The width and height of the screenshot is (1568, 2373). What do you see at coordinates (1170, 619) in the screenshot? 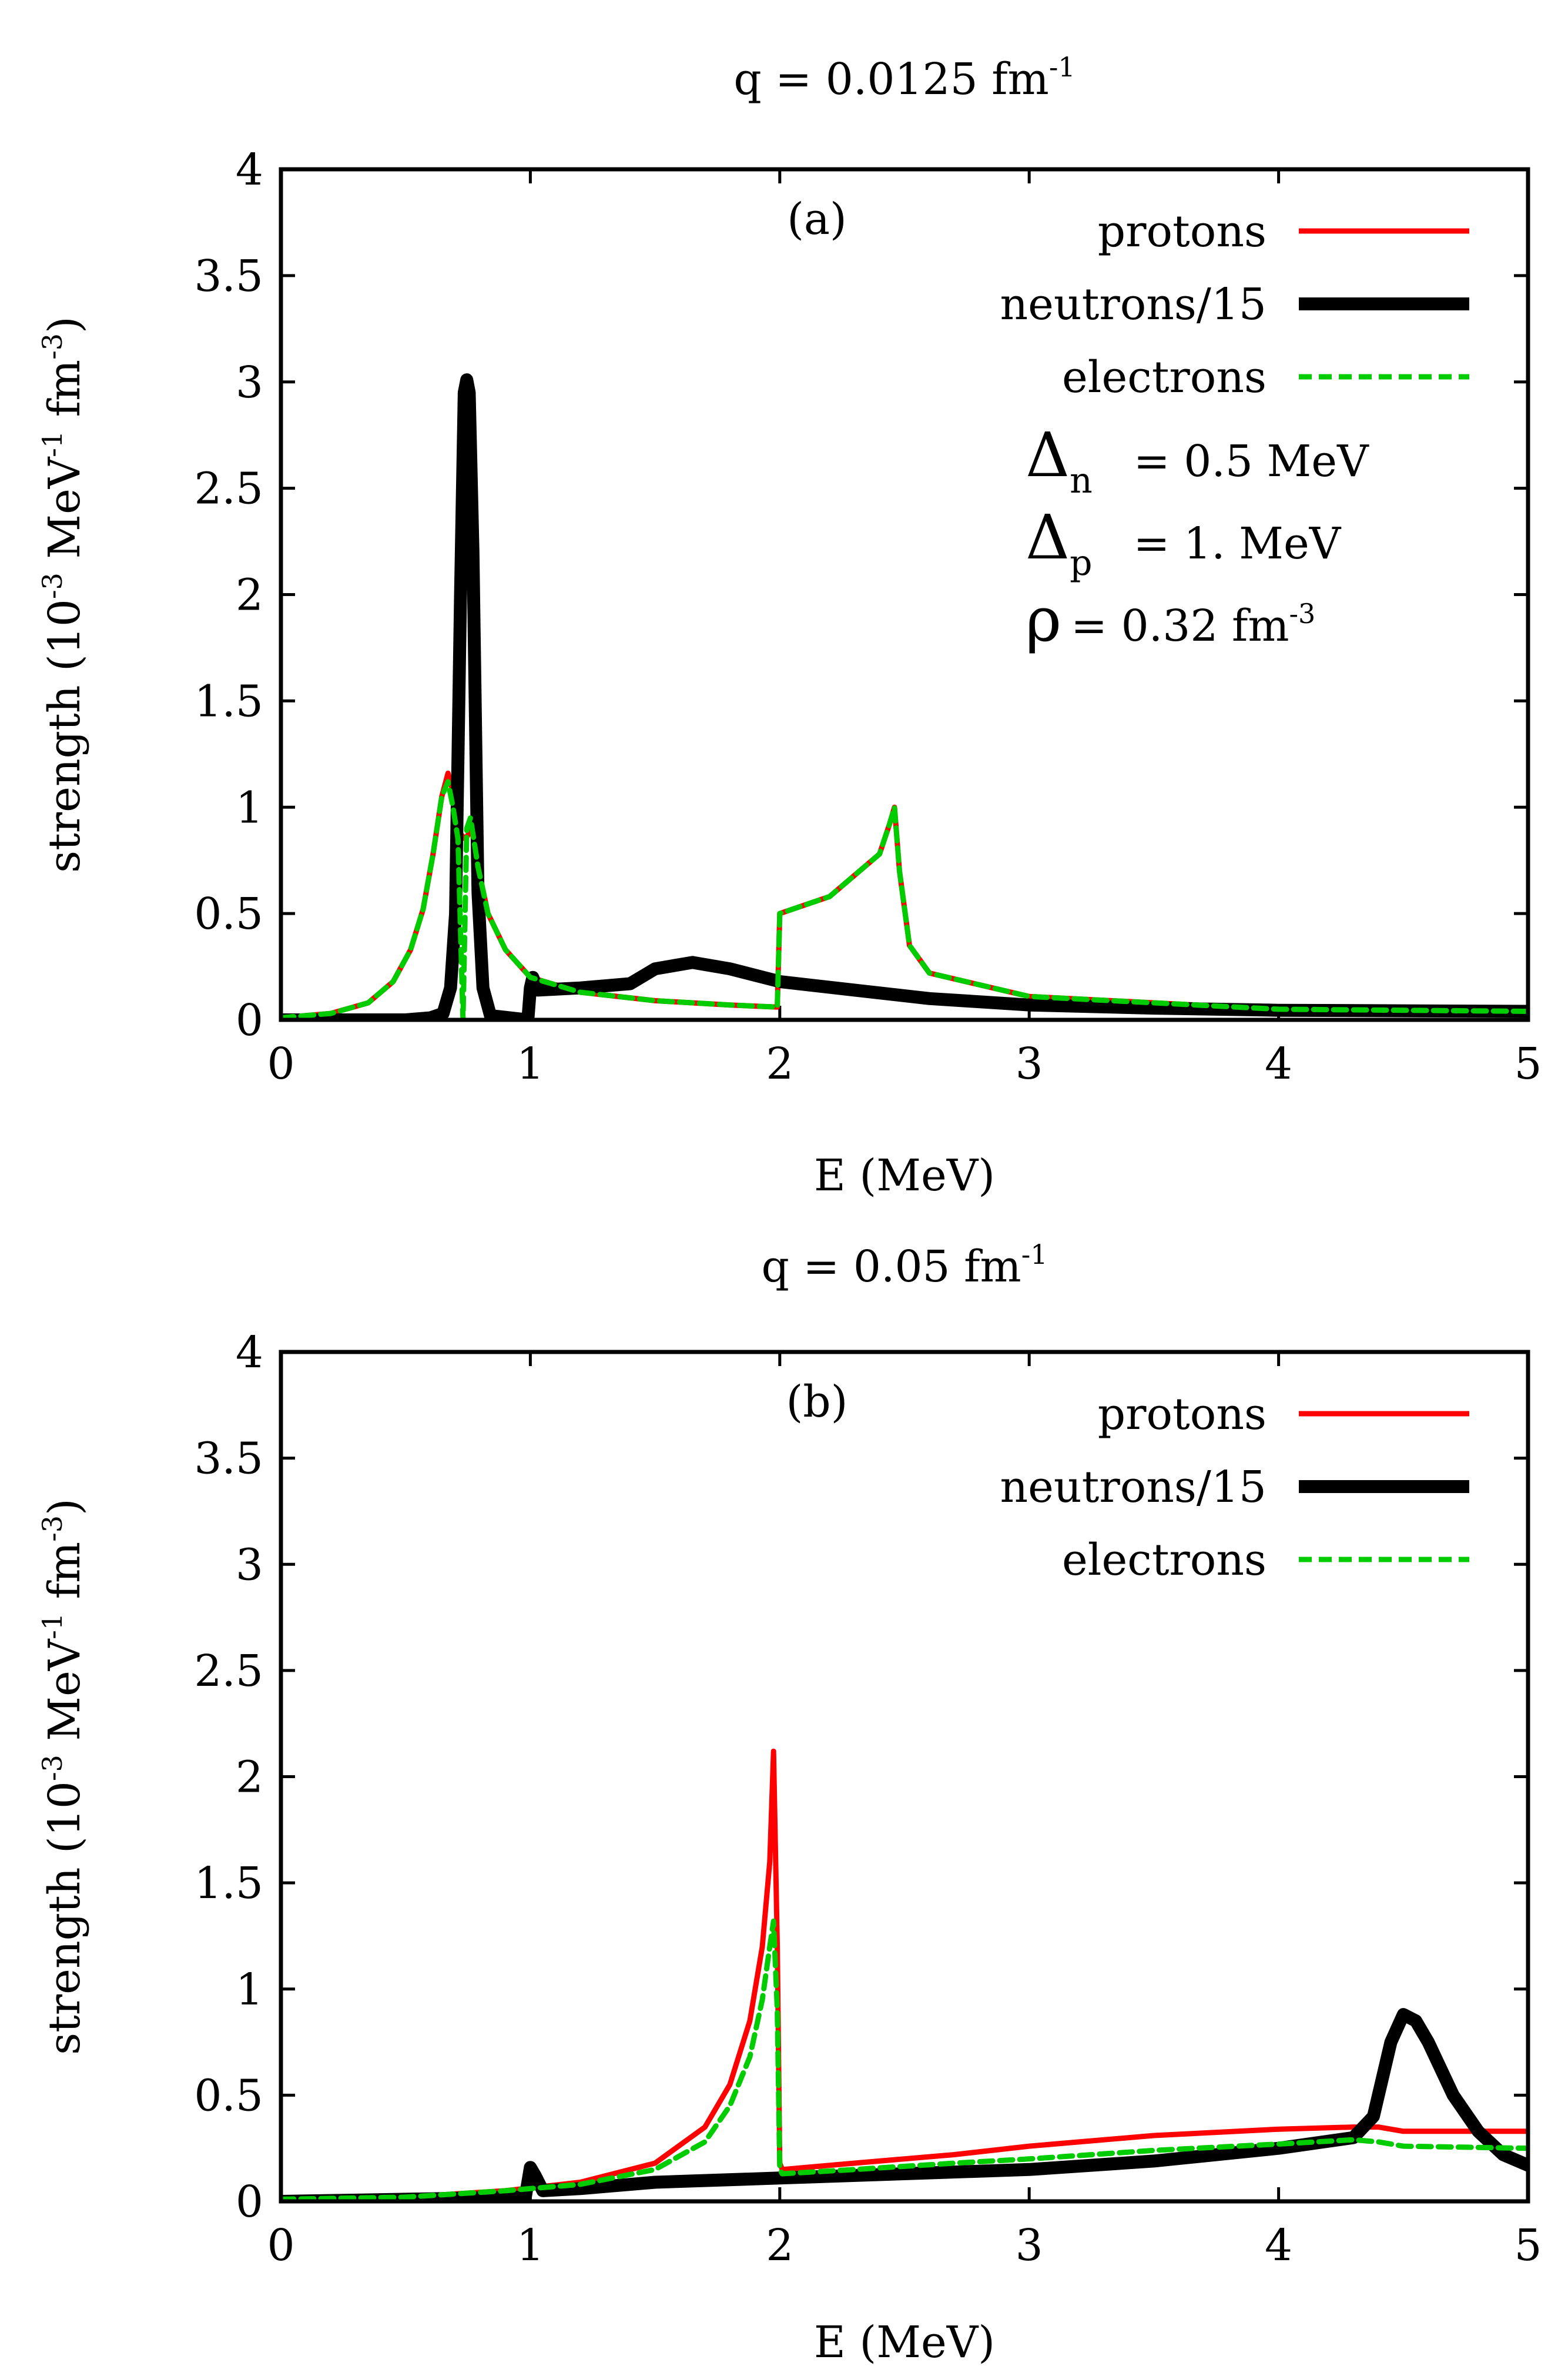
I see `annotation: ρ = 0.32 fm-3` at bounding box center [1170, 619].